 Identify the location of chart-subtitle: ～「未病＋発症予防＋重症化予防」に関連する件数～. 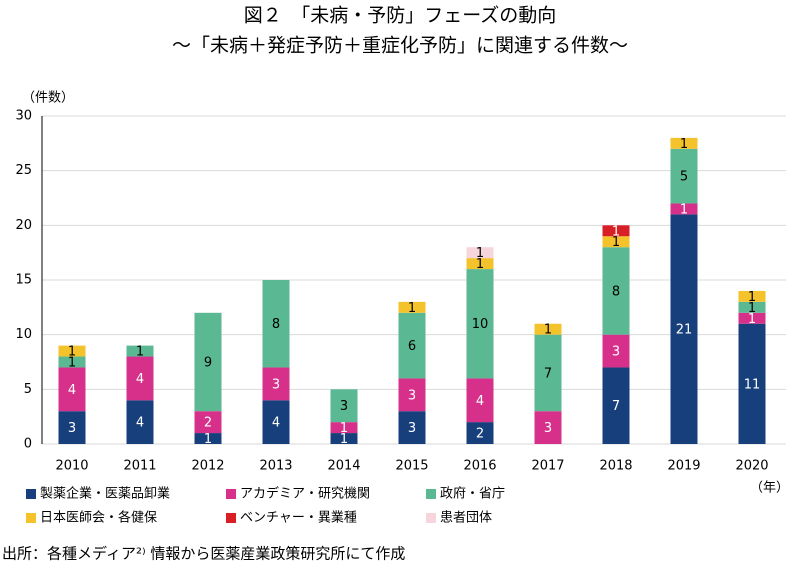
(400, 46).